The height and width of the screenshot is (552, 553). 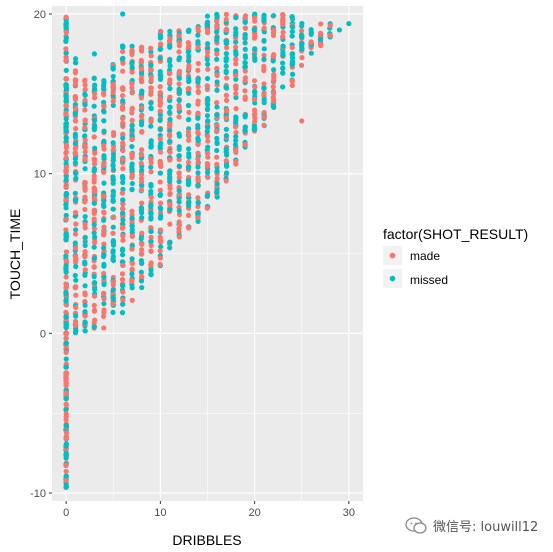 I want to click on legend: factor(SHOT_RESULT) made missed, so click(x=455, y=257).